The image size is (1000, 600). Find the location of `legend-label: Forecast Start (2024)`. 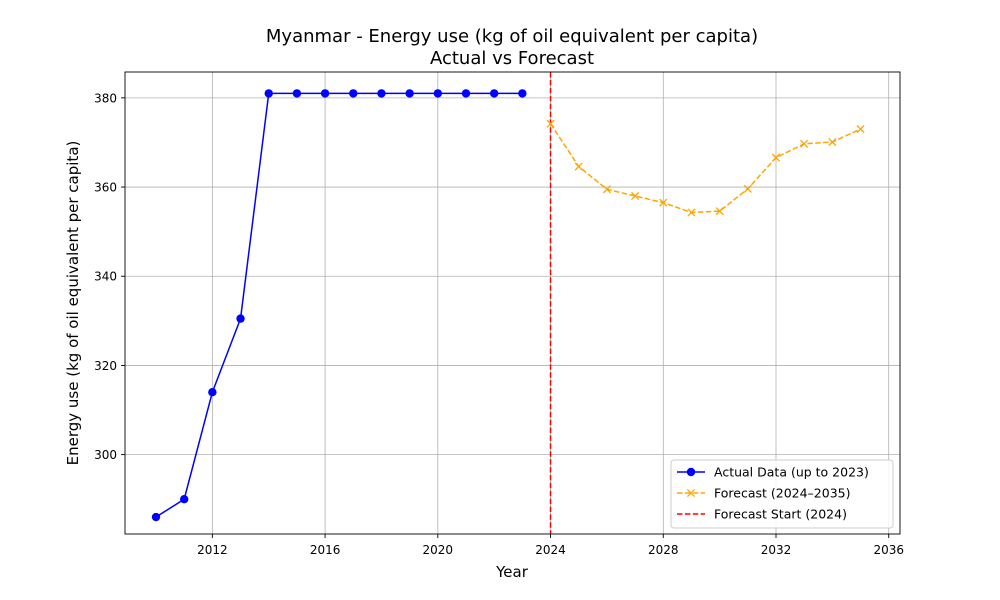

legend-label: Forecast Start (2024) is located at coordinates (780, 514).